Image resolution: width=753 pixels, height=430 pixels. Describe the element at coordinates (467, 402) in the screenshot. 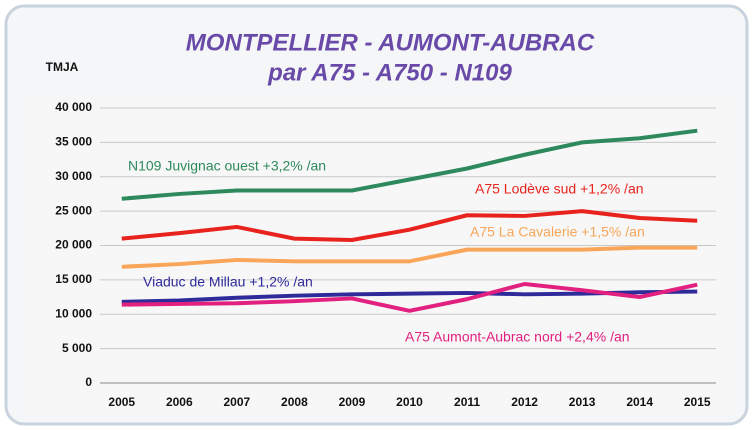

I see `x-tick-label: 2011` at that location.